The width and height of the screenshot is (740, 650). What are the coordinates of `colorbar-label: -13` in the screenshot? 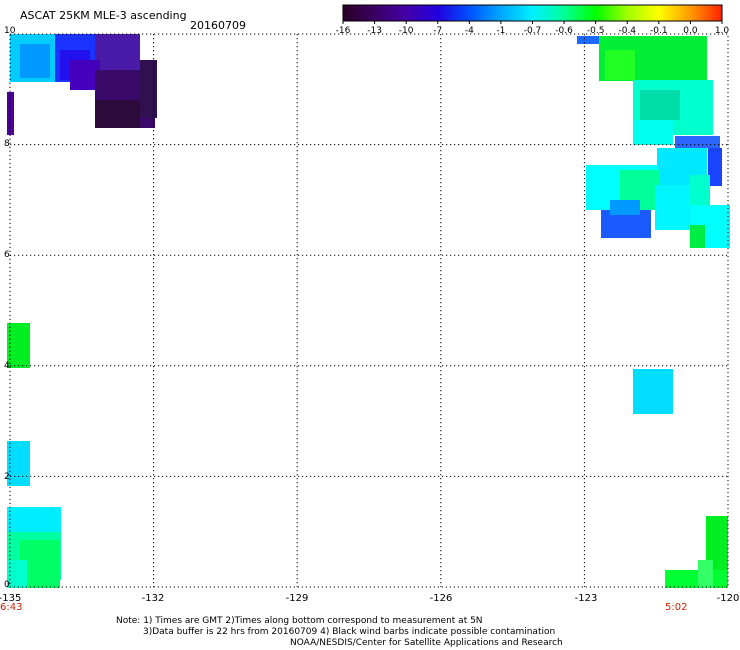 It's located at (374, 31).